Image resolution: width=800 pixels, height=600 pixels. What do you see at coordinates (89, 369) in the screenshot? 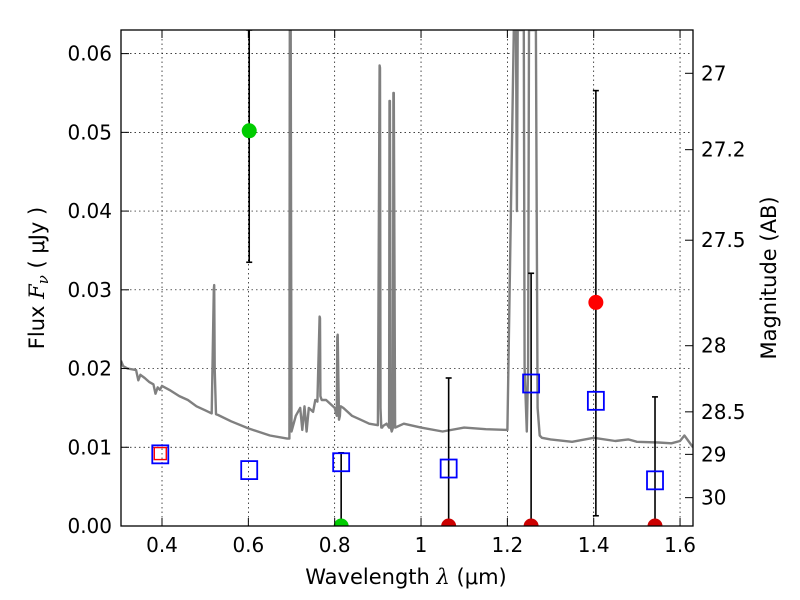
I see `y-tick-label: 0.02` at bounding box center [89, 369].